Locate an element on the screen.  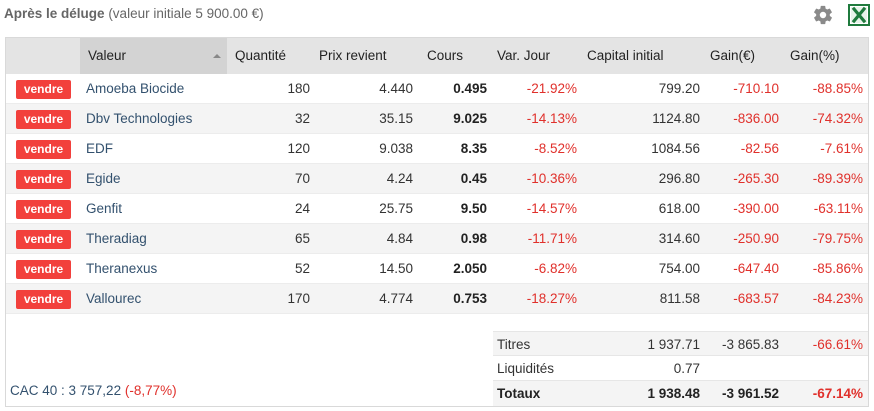
portfolio-name: Après le déluge is located at coordinates (54, 13).